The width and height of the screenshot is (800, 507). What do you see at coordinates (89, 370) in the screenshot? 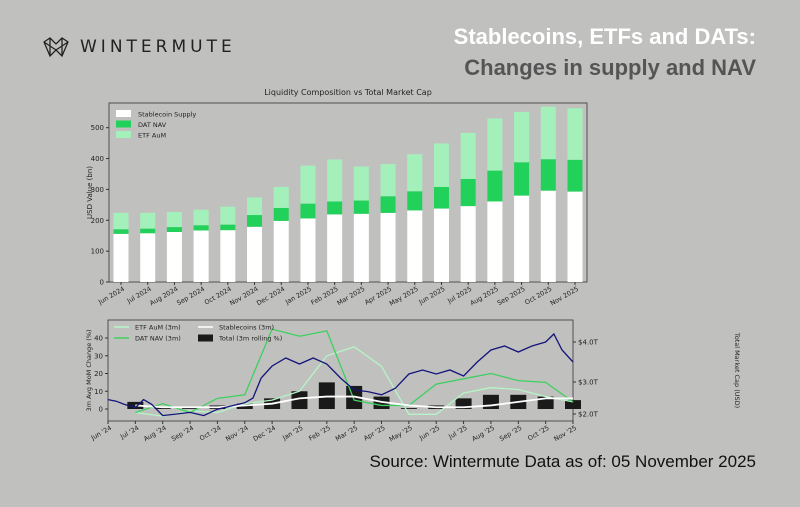
I see `bottom-y-axis-label: 3m Avg MoM Change (%)` at bounding box center [89, 370].